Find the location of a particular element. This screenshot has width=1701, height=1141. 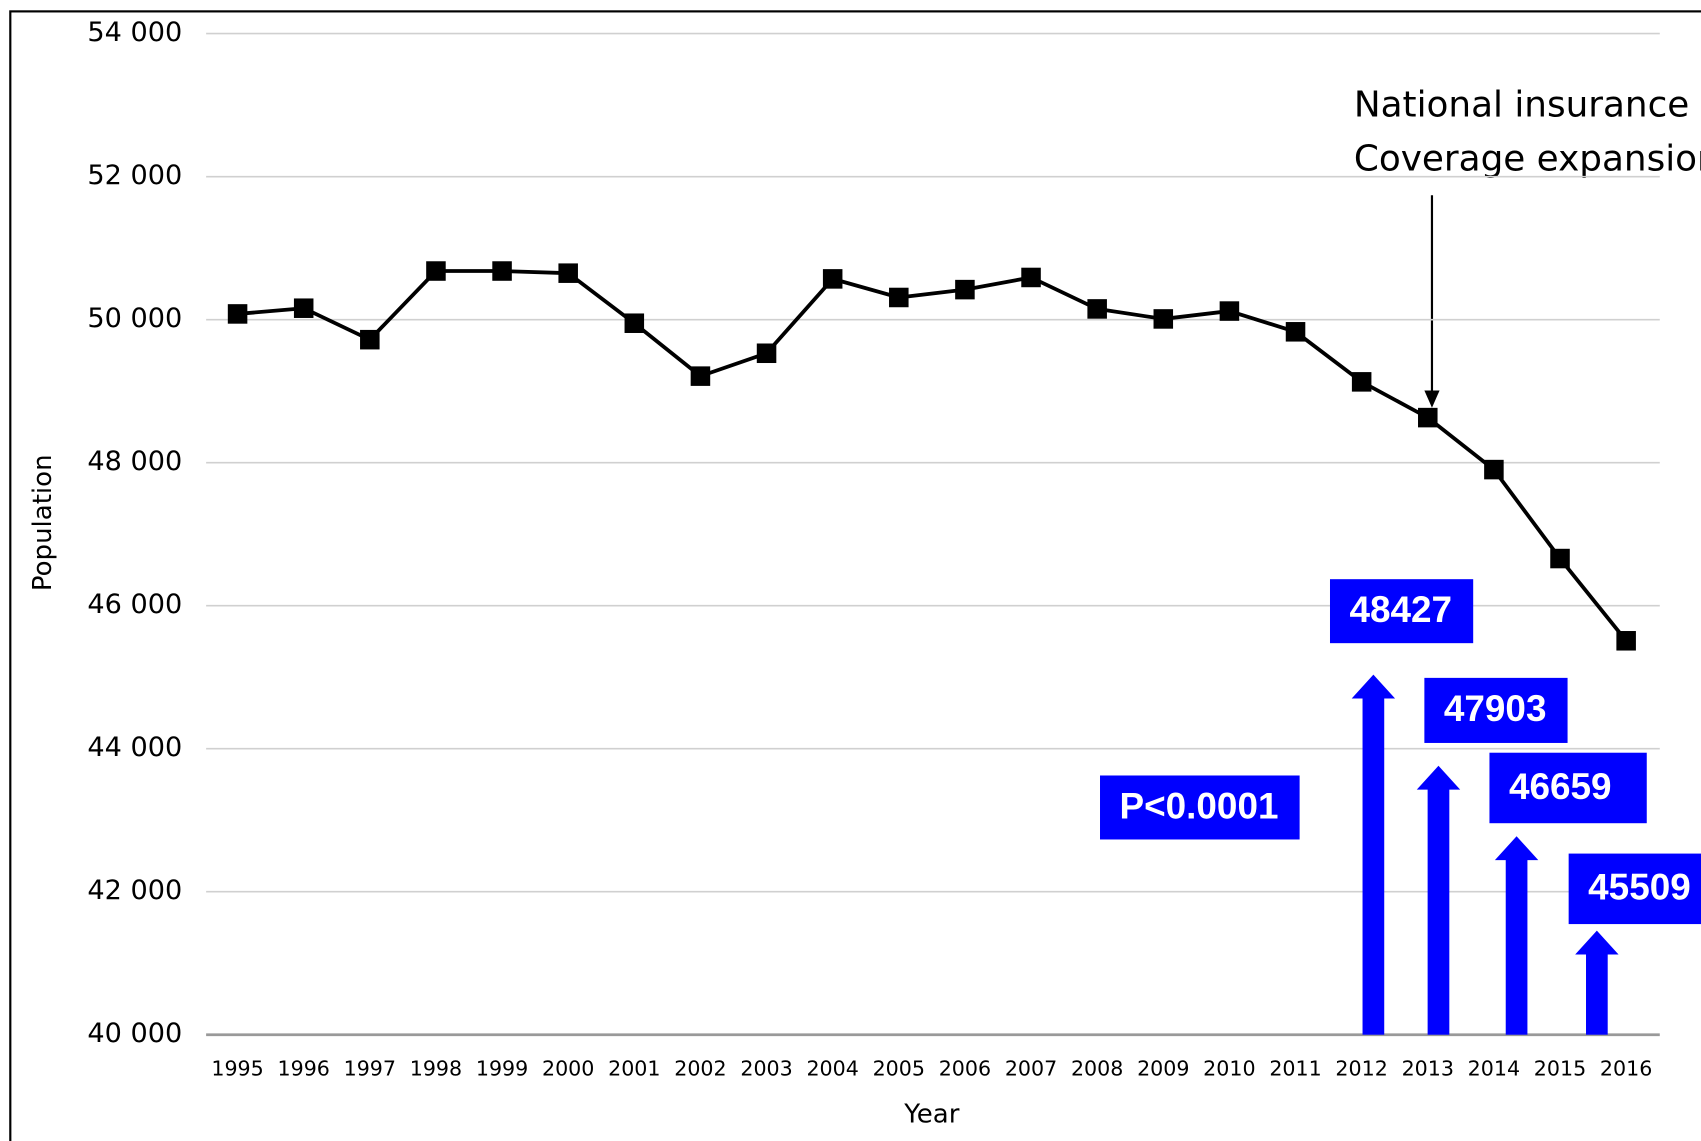

annotation-text: 47903 is located at coordinates (1495, 708).